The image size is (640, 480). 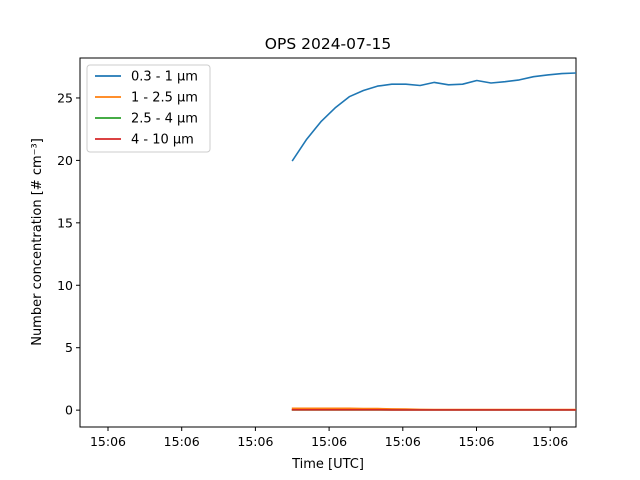 I want to click on chart-title: OPS 2024-07-15, so click(x=328, y=44).